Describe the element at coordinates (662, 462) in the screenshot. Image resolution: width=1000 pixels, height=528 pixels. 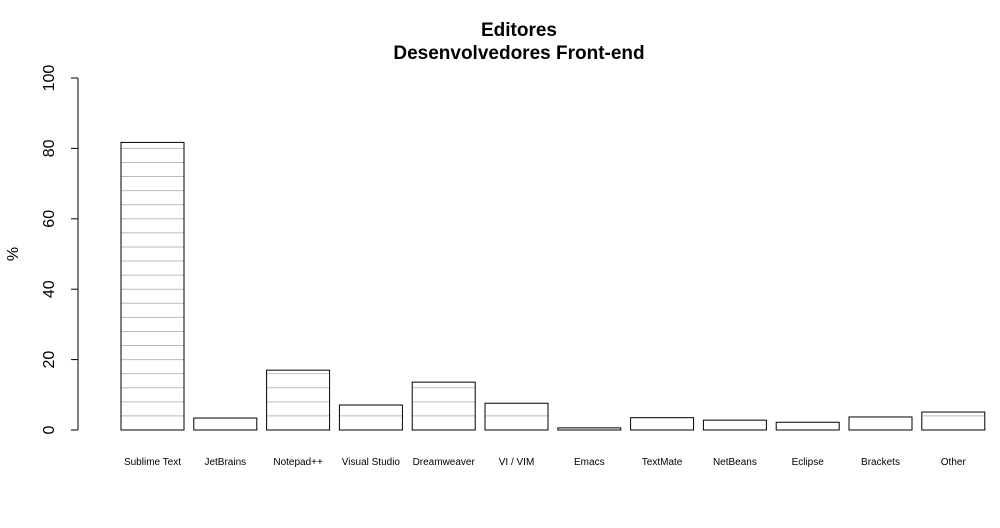
I see `x-category-label: TextMate` at that location.